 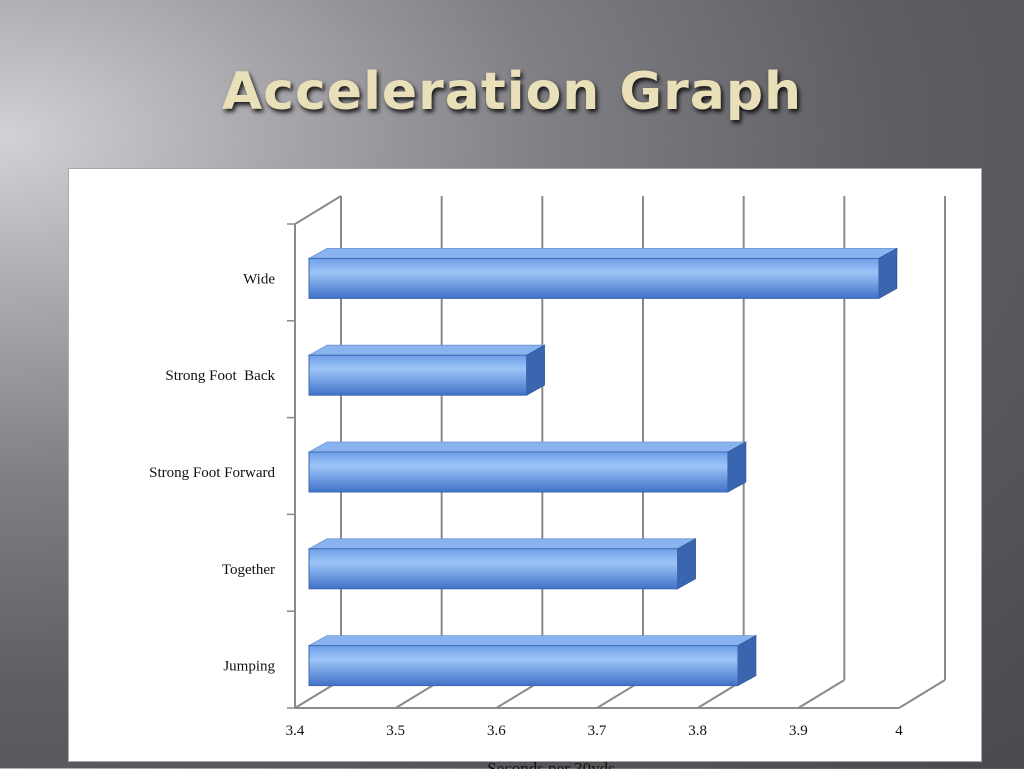 I want to click on x-tick-label: 3.8, so click(x=697, y=731).